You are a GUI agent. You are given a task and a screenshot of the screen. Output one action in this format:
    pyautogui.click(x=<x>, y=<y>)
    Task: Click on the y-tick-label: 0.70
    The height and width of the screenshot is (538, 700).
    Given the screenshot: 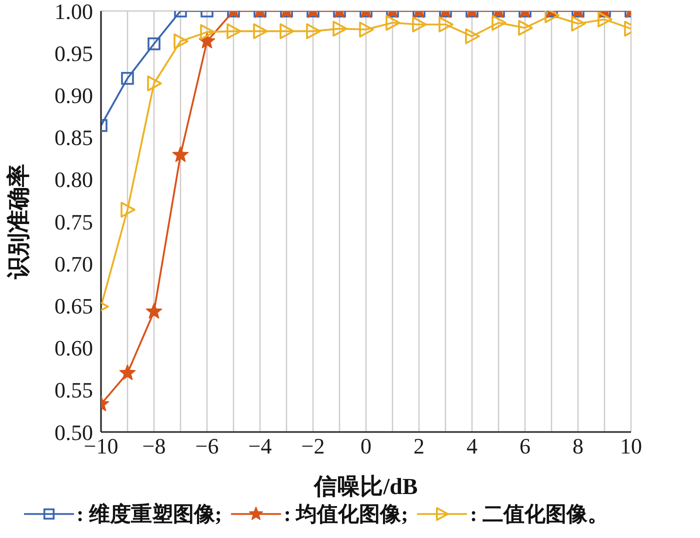 What is the action you would take?
    pyautogui.click(x=73, y=263)
    